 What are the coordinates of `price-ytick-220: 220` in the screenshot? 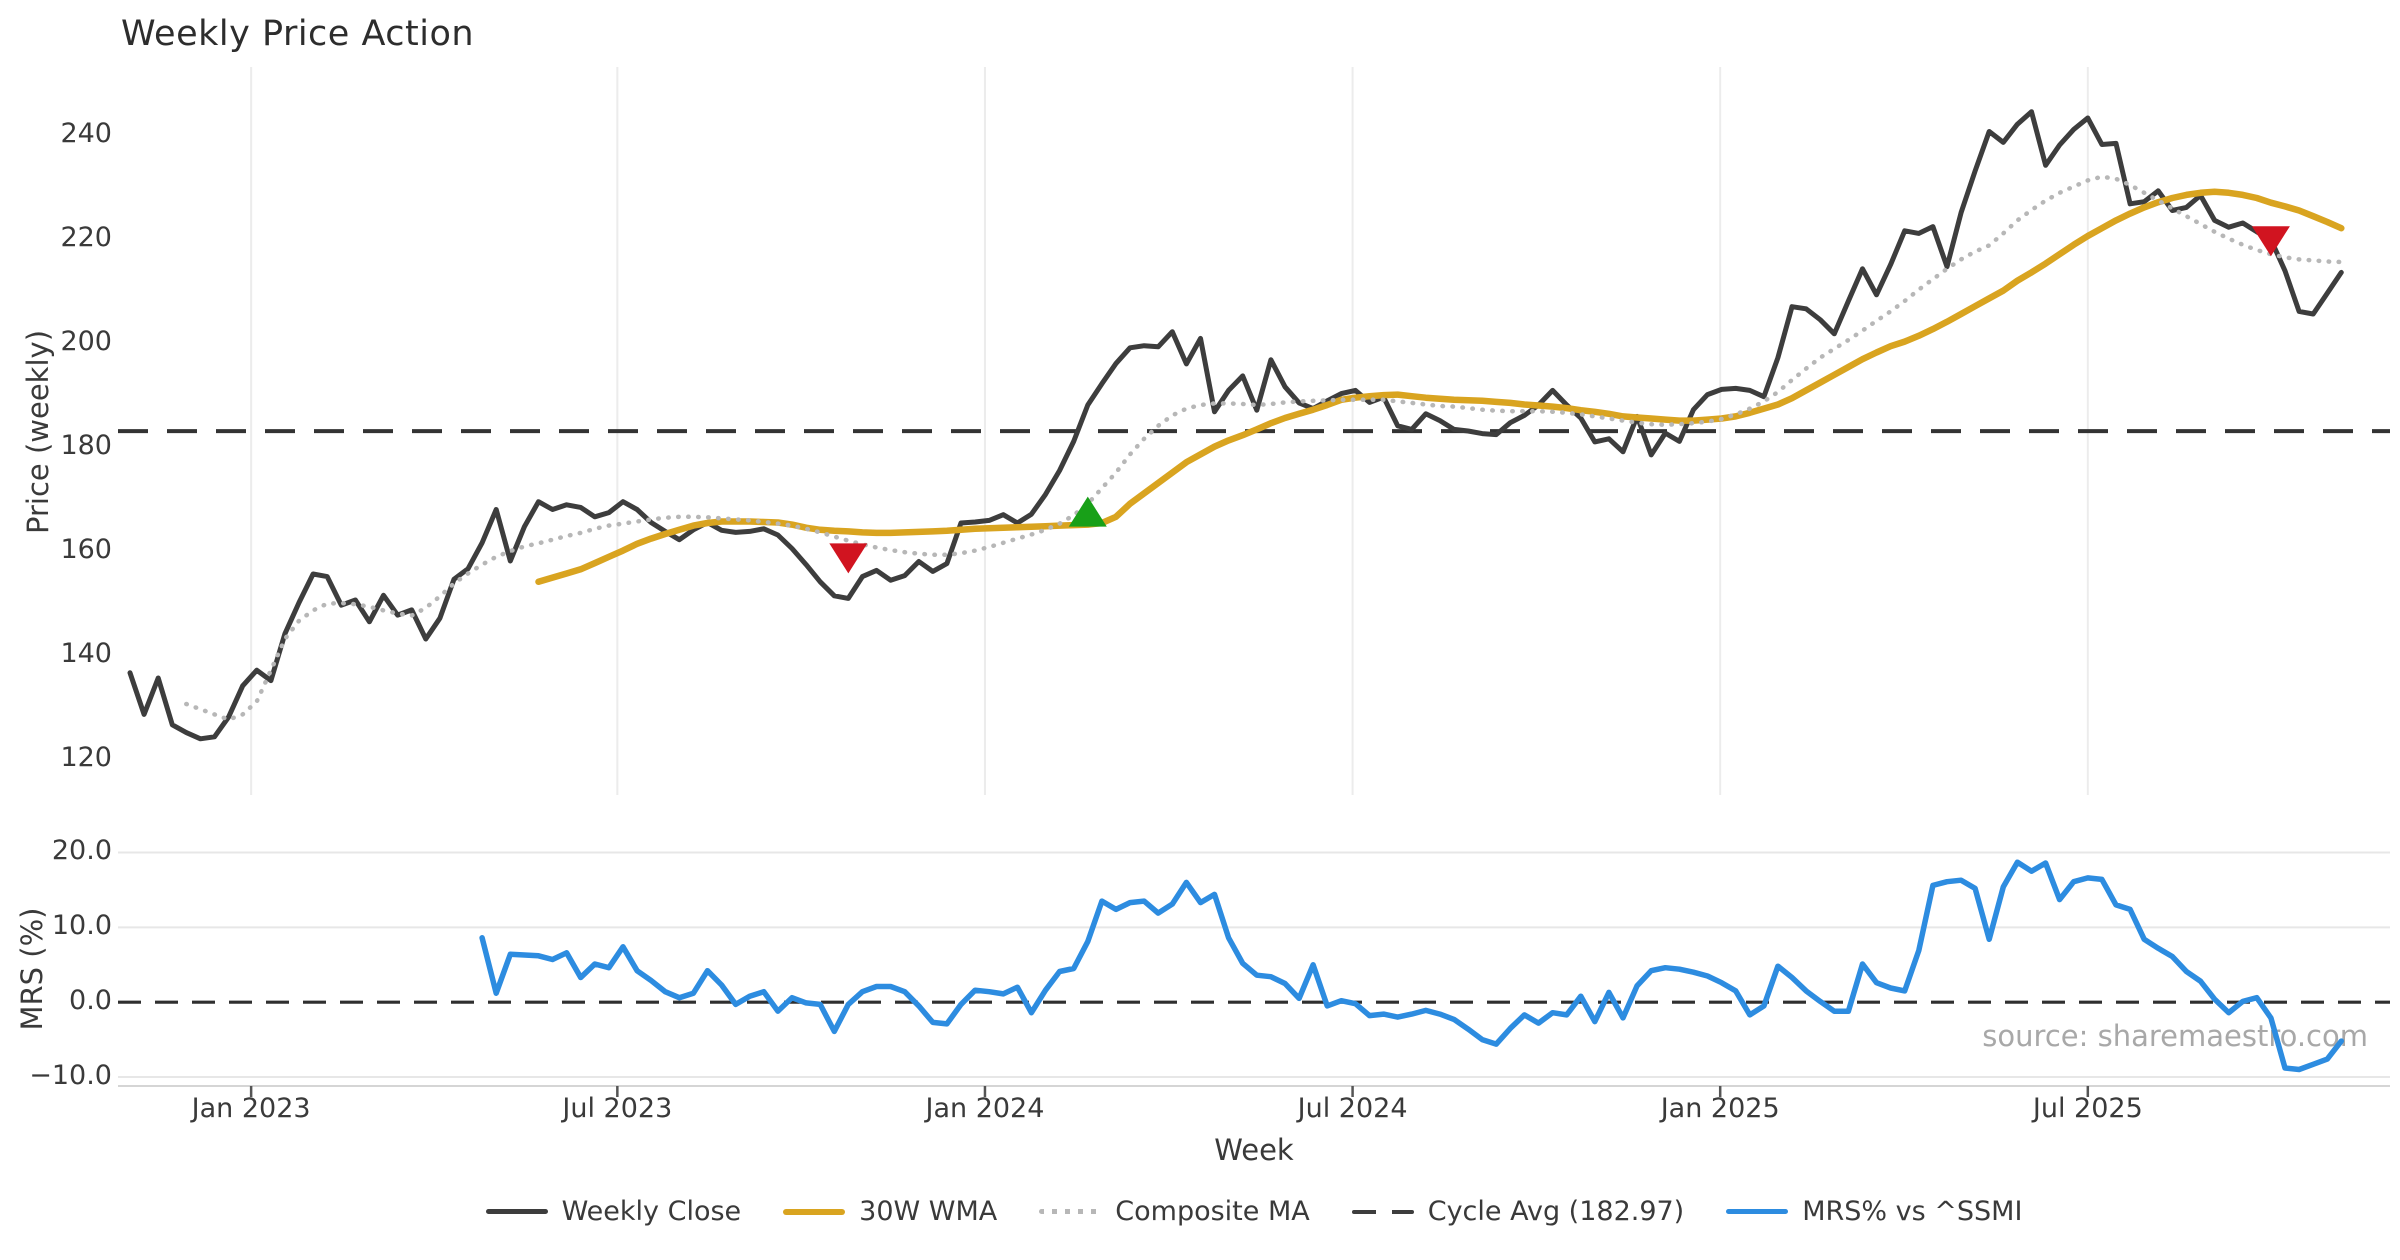 It's located at (86, 237).